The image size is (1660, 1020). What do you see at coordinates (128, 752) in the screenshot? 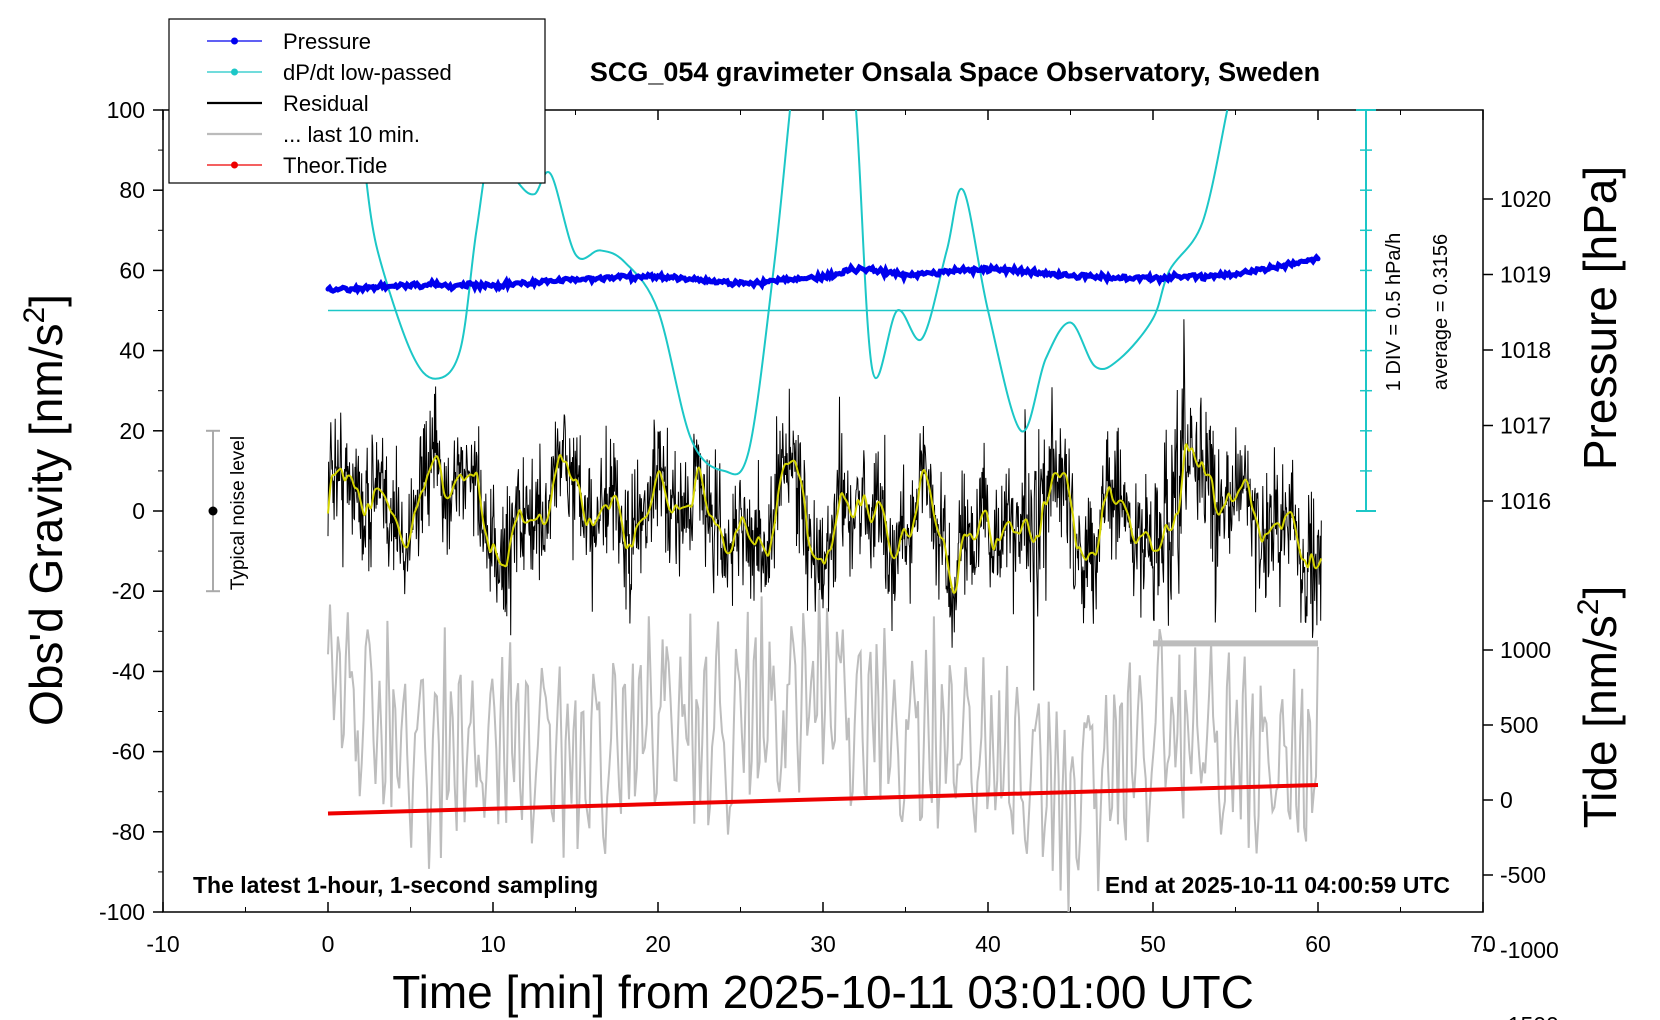
I see `y-tick-label: -60` at bounding box center [128, 752].